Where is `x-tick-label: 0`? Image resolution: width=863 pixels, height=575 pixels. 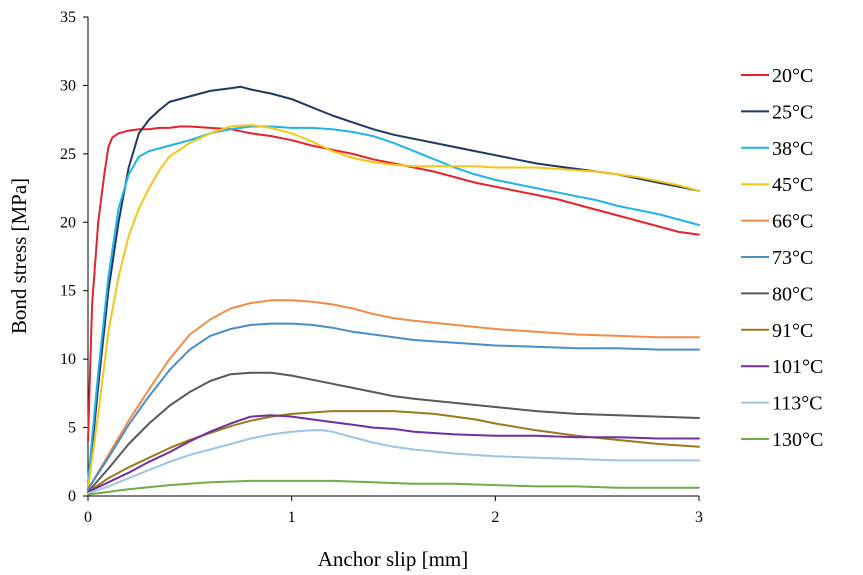 x-tick-label: 0 is located at coordinates (88, 517).